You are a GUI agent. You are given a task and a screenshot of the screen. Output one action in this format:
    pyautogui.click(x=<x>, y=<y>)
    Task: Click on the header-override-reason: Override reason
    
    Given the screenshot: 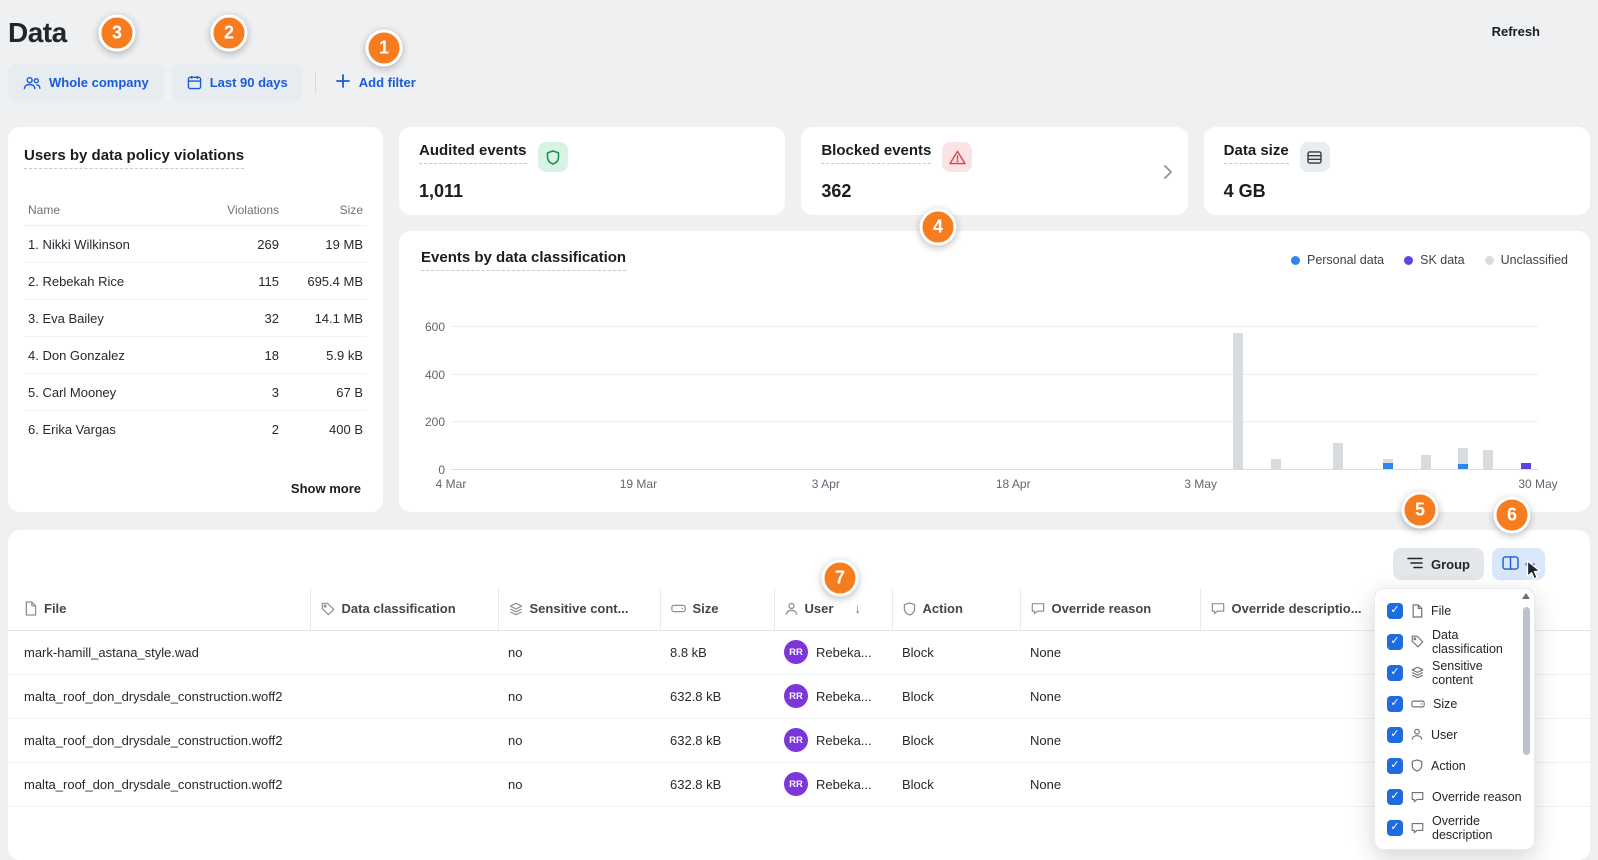 What is the action you would take?
    pyautogui.click(x=1109, y=609)
    